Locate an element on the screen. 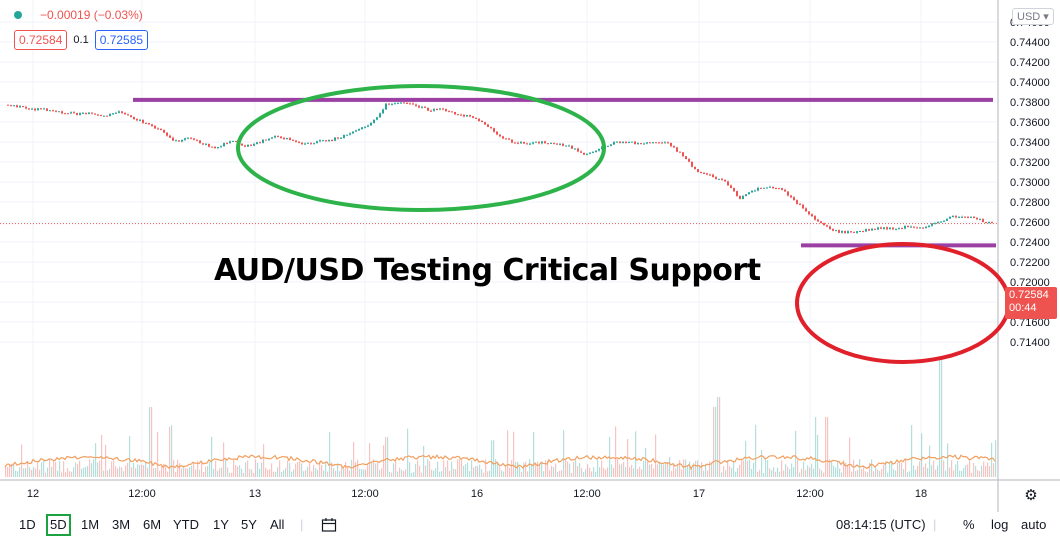  ask-price-button: 0.72585 is located at coordinates (121, 40).